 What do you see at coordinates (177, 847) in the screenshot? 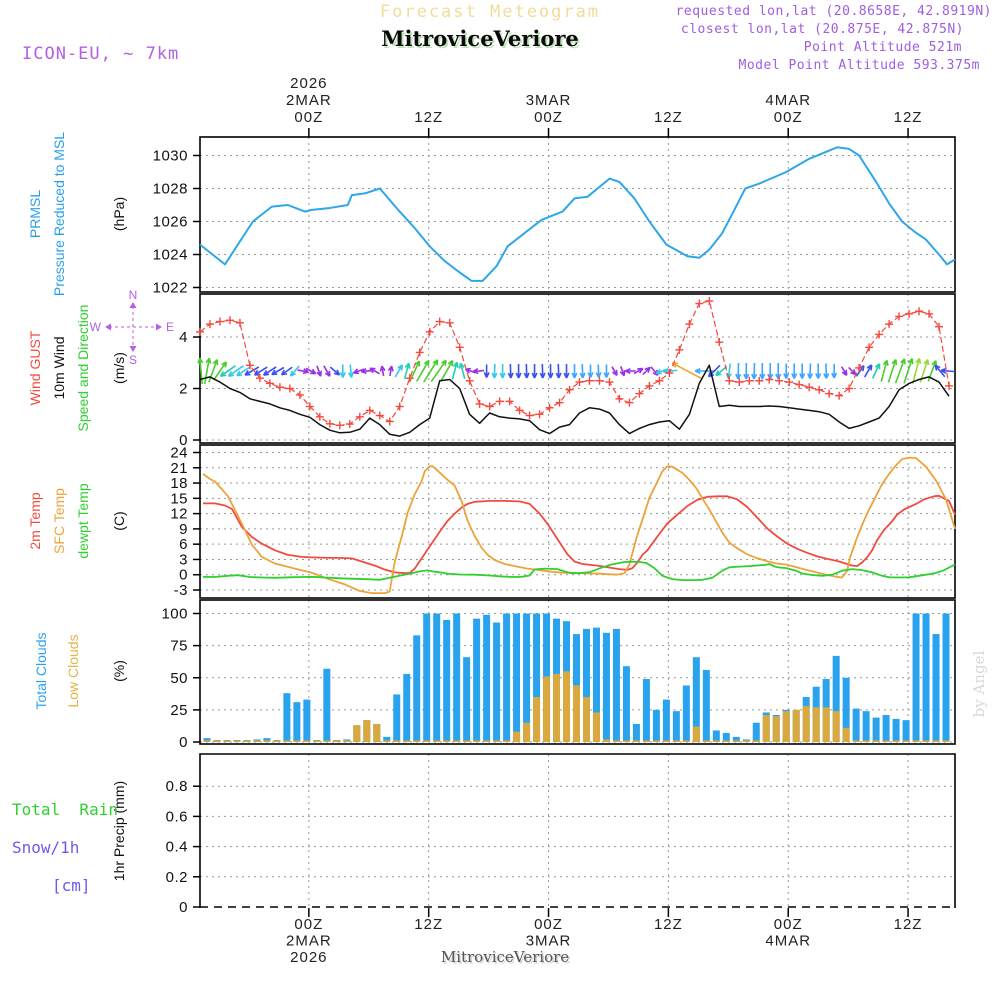
I see `y-tick-label: 0.4` at bounding box center [177, 847].